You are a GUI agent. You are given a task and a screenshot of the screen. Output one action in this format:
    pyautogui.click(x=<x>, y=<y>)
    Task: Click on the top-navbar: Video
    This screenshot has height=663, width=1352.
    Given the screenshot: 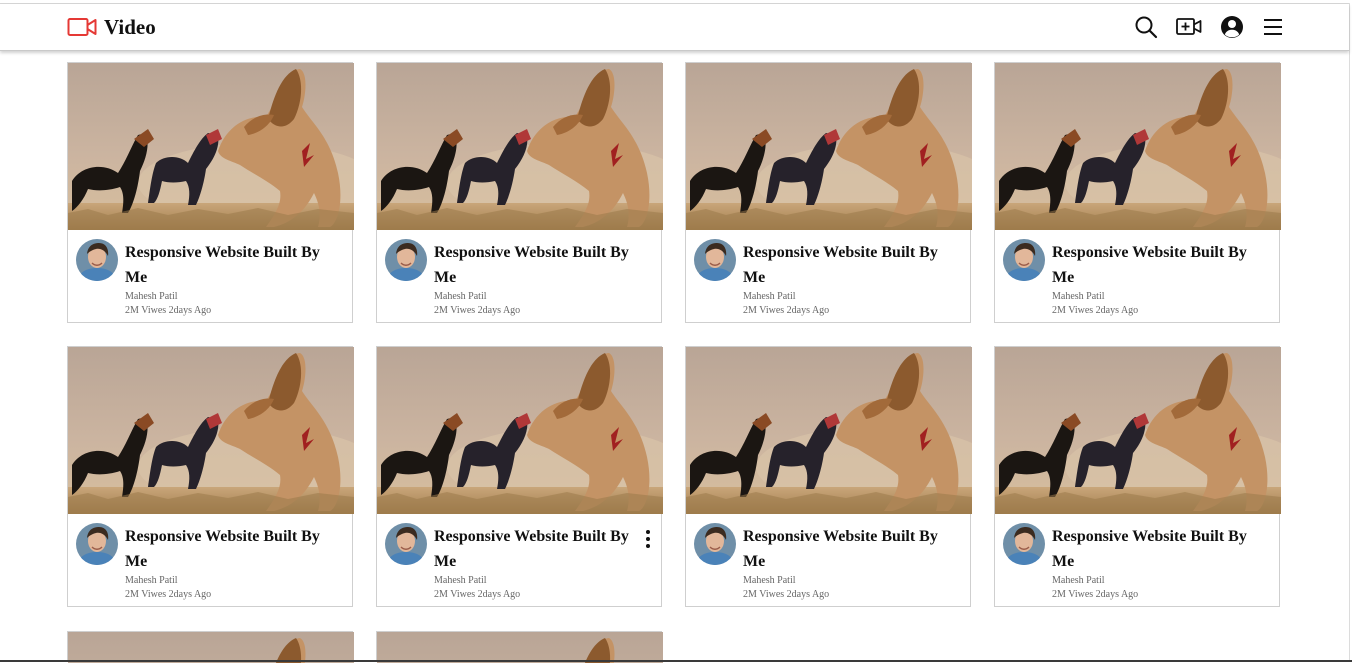 What is the action you would take?
    pyautogui.click(x=674, y=27)
    